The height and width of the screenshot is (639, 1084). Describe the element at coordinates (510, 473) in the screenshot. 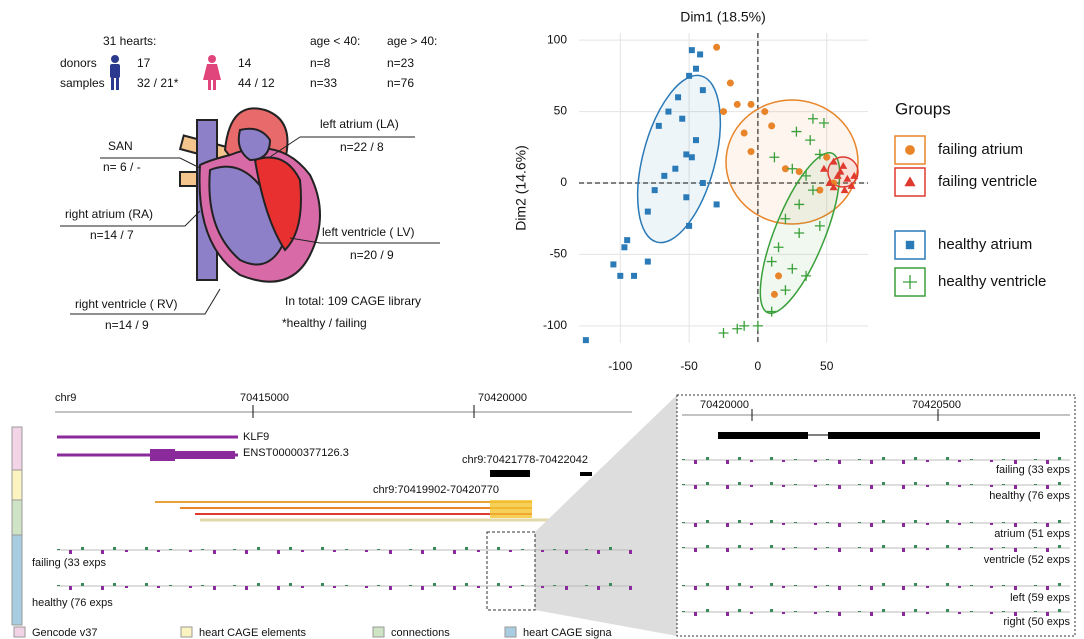

I see `region` at that location.